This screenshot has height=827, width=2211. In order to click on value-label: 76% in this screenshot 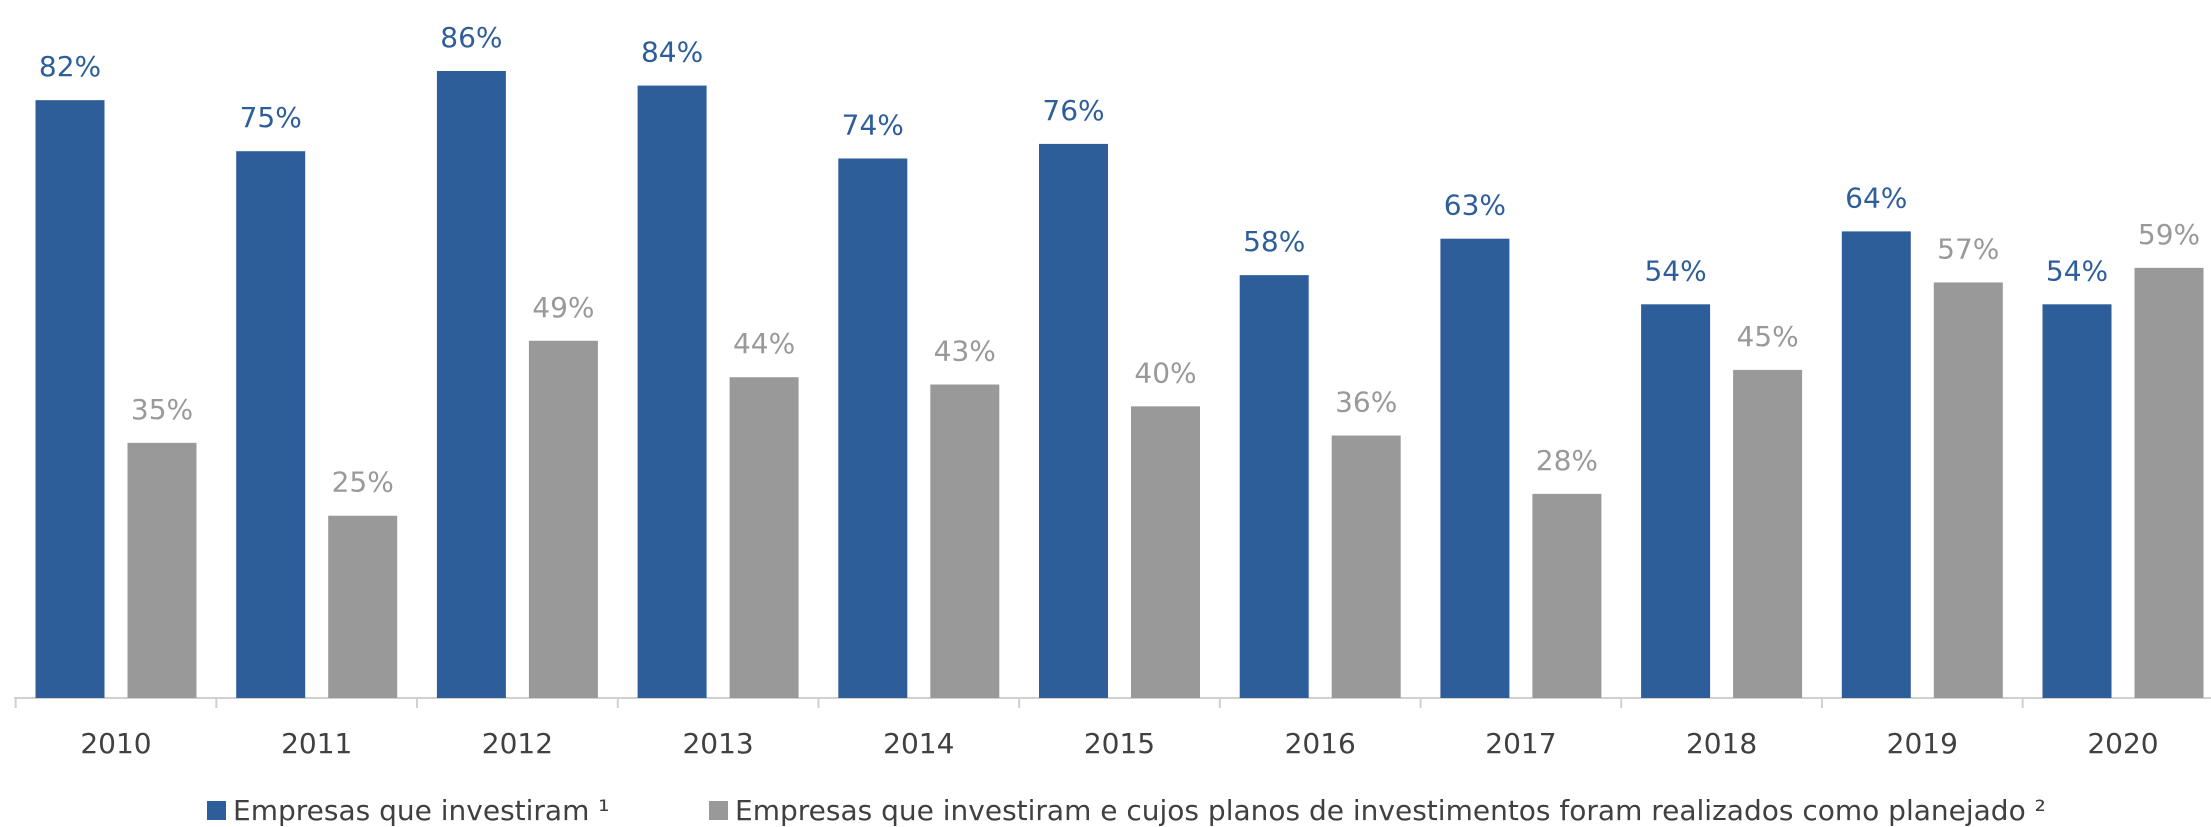, I will do `click(1073, 110)`.